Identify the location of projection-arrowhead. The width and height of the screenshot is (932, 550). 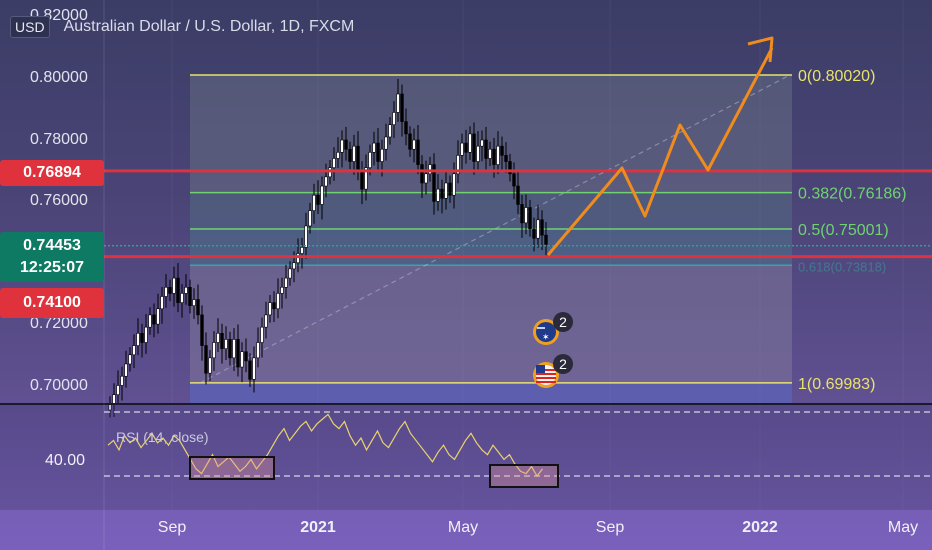
(760, 49).